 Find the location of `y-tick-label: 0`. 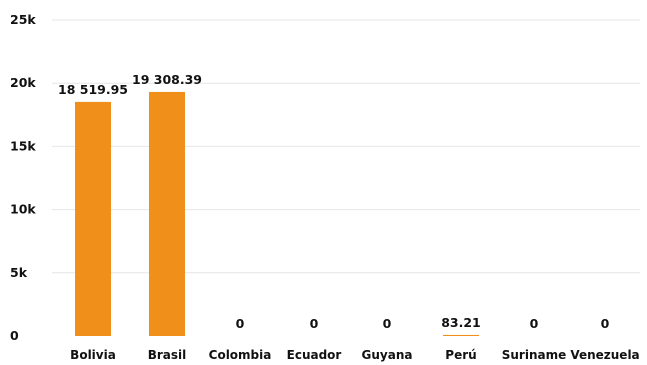

y-tick-label: 0 is located at coordinates (14, 335).